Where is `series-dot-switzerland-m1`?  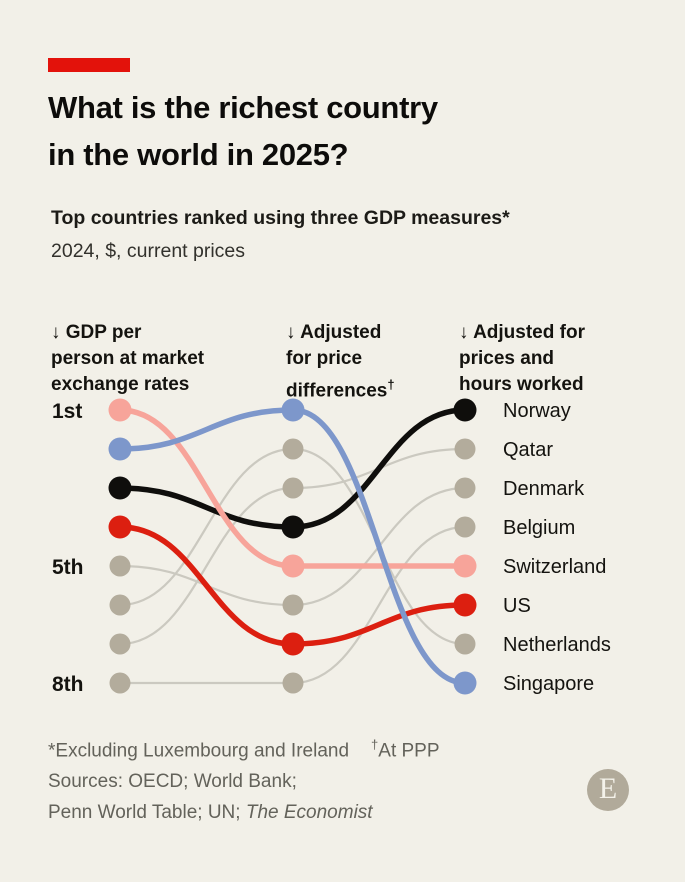
series-dot-switzerland-m1 is located at coordinates (120, 410).